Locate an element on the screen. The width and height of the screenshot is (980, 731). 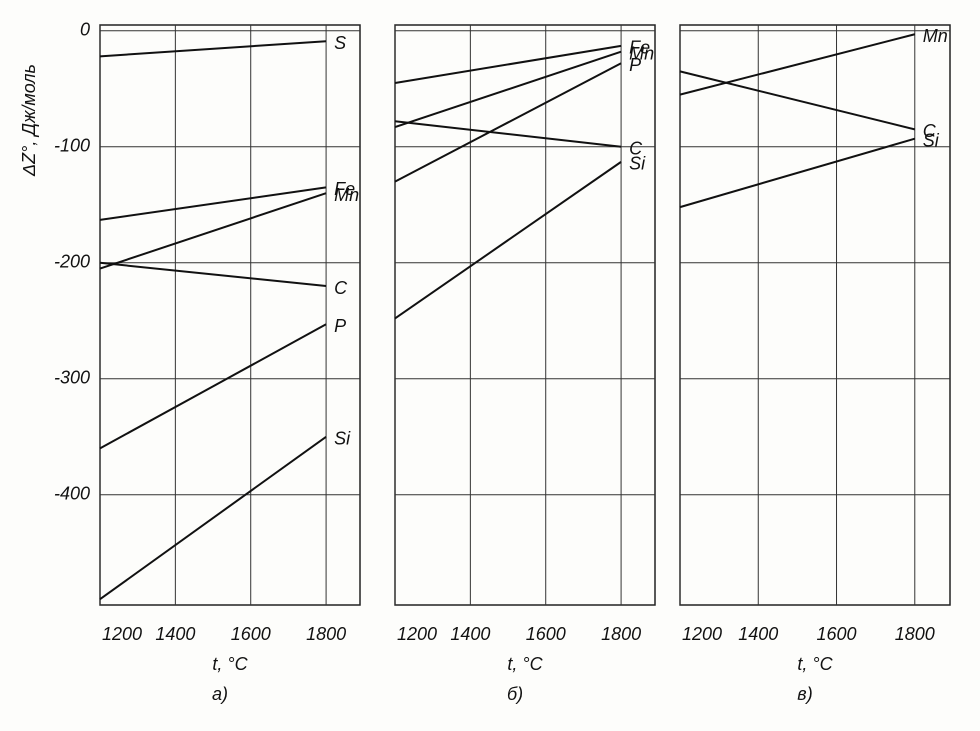
y-tick-label: 0 is located at coordinates (85, 30).